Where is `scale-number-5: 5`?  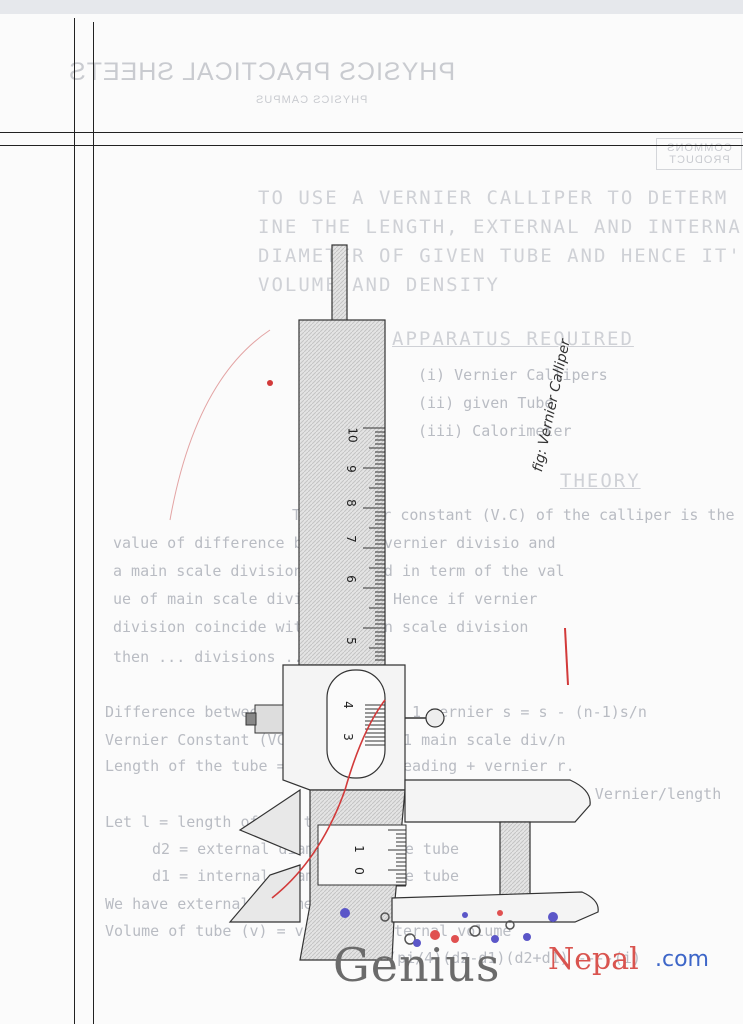 scale-number-5: 5 is located at coordinates (350, 641).